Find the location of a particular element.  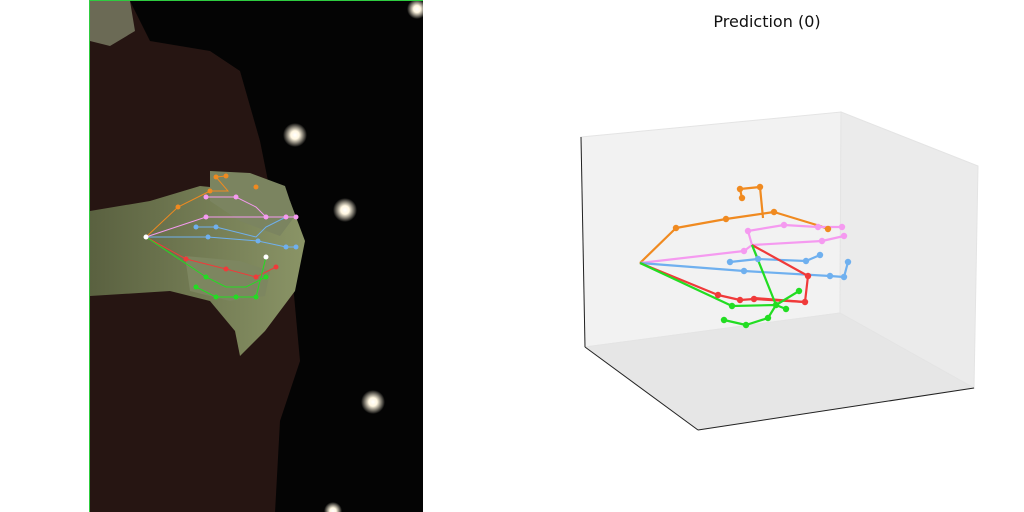

pinky-skeleton-2d is located at coordinates (206, 262).